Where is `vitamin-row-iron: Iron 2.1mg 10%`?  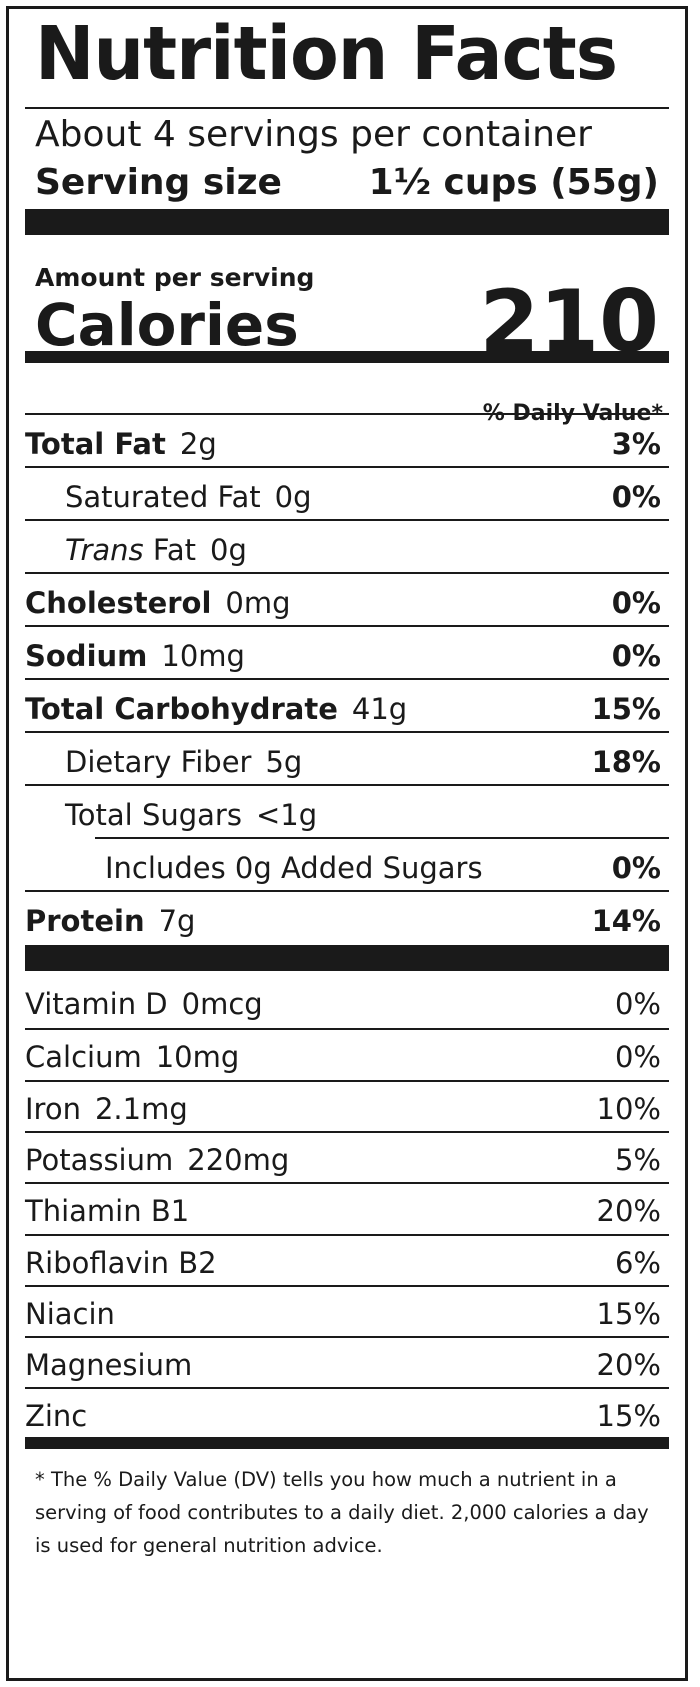
vitamin-row-iron: Iron 2.1mg 10% is located at coordinates (347, 1108).